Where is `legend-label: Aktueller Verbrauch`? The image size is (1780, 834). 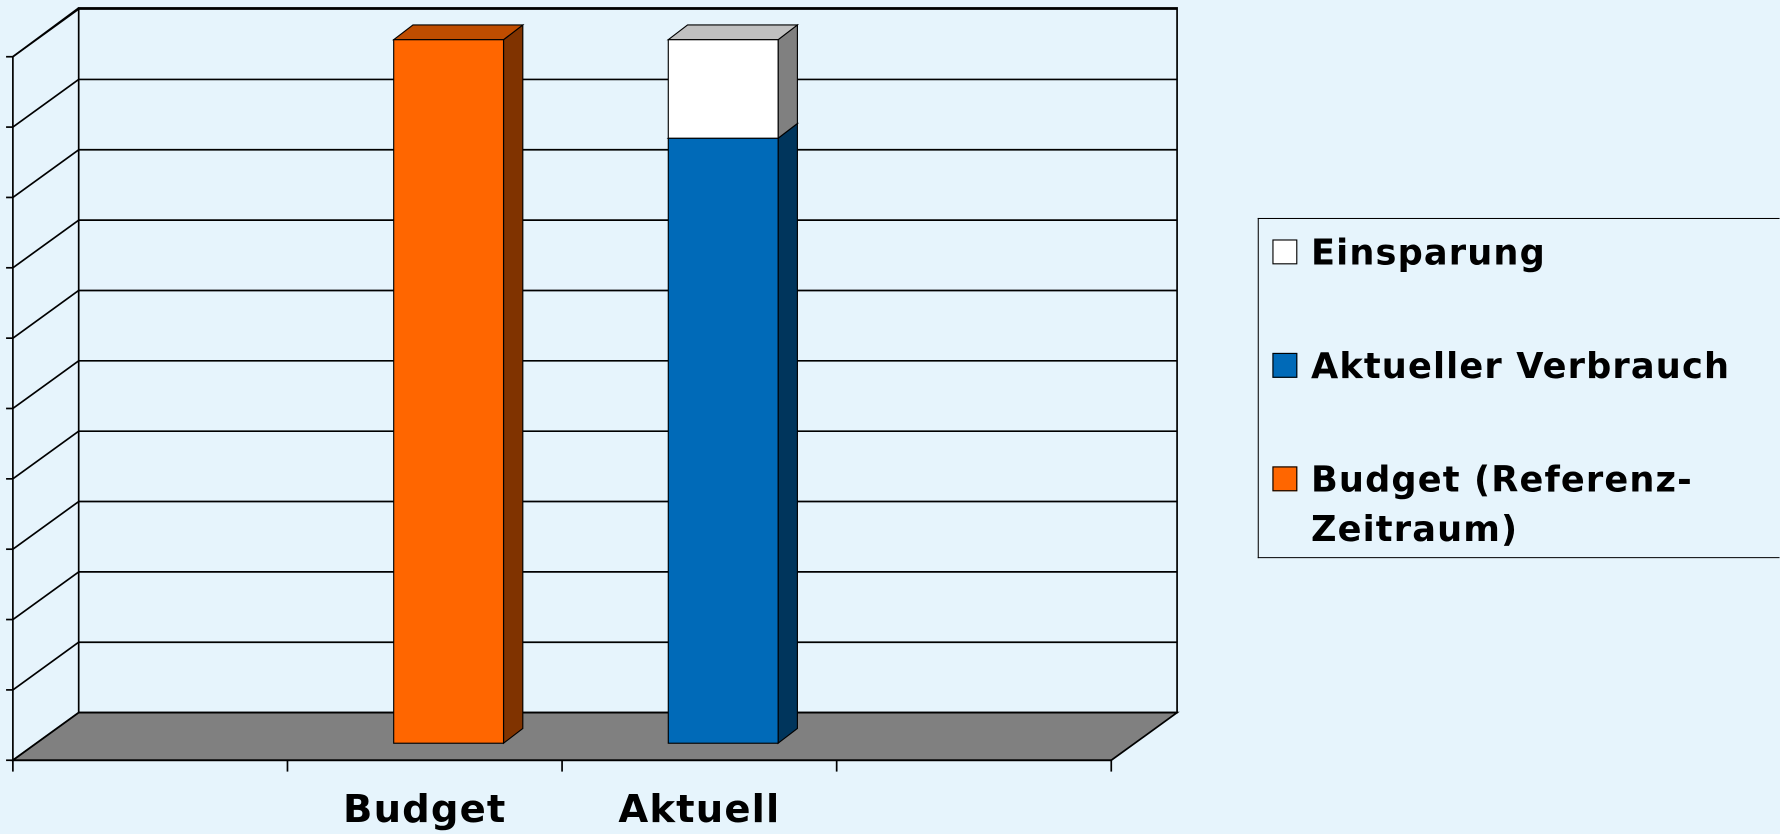 legend-label: Aktueller Verbrauch is located at coordinates (1520, 366).